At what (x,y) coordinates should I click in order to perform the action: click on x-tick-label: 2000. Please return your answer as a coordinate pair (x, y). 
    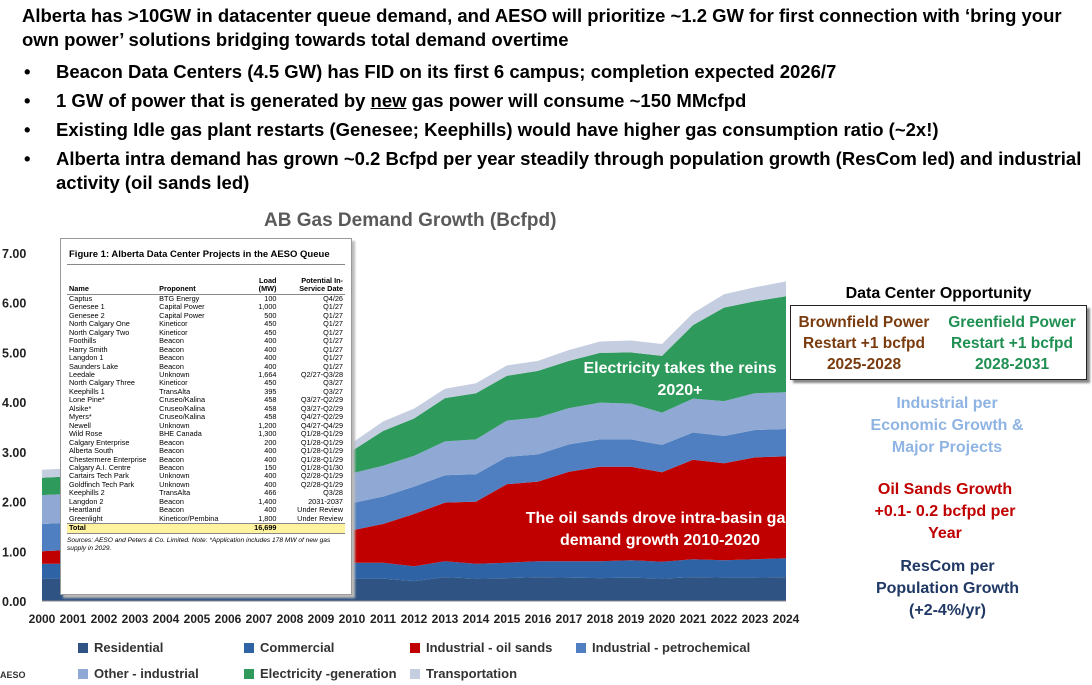
    Looking at the image, I should click on (42, 619).